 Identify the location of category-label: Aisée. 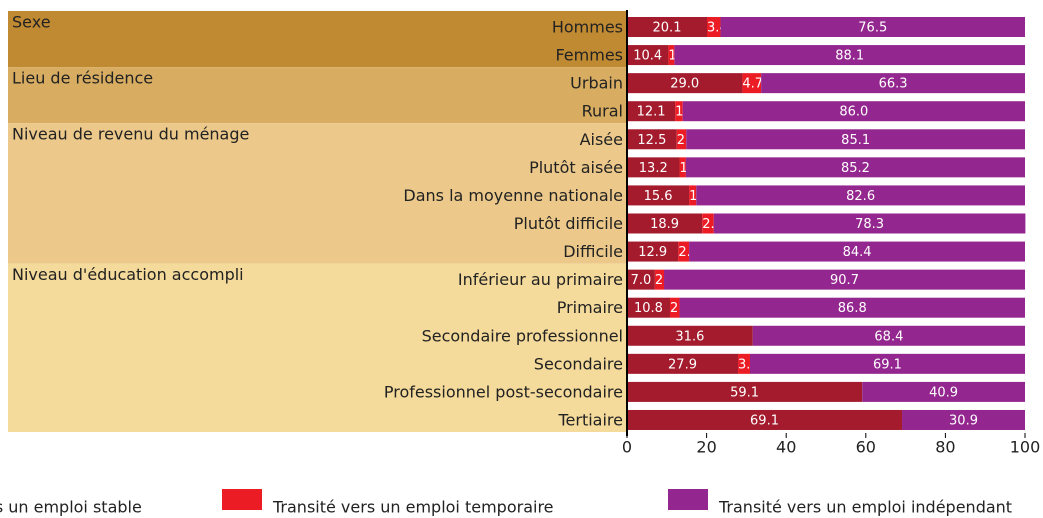
(601, 139).